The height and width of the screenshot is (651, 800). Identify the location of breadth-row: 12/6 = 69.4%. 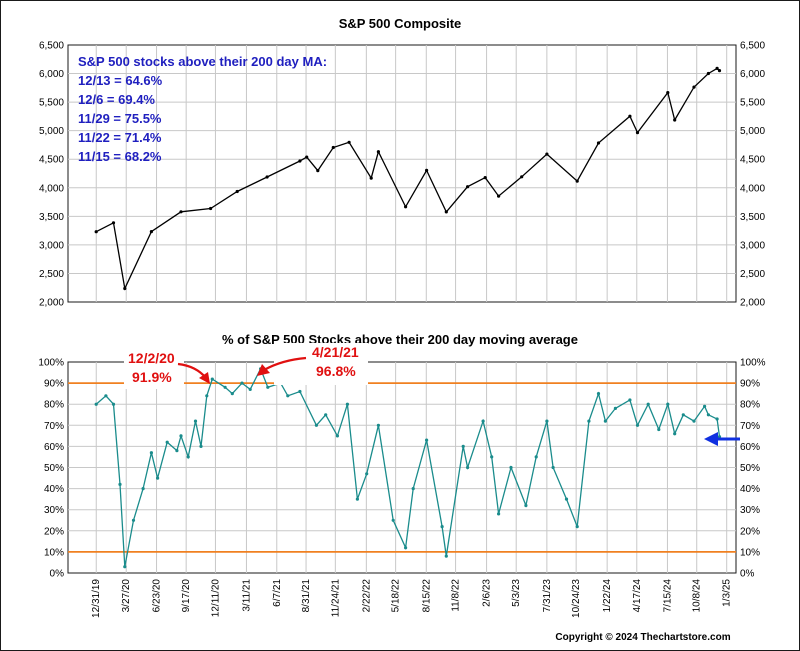
(116, 99).